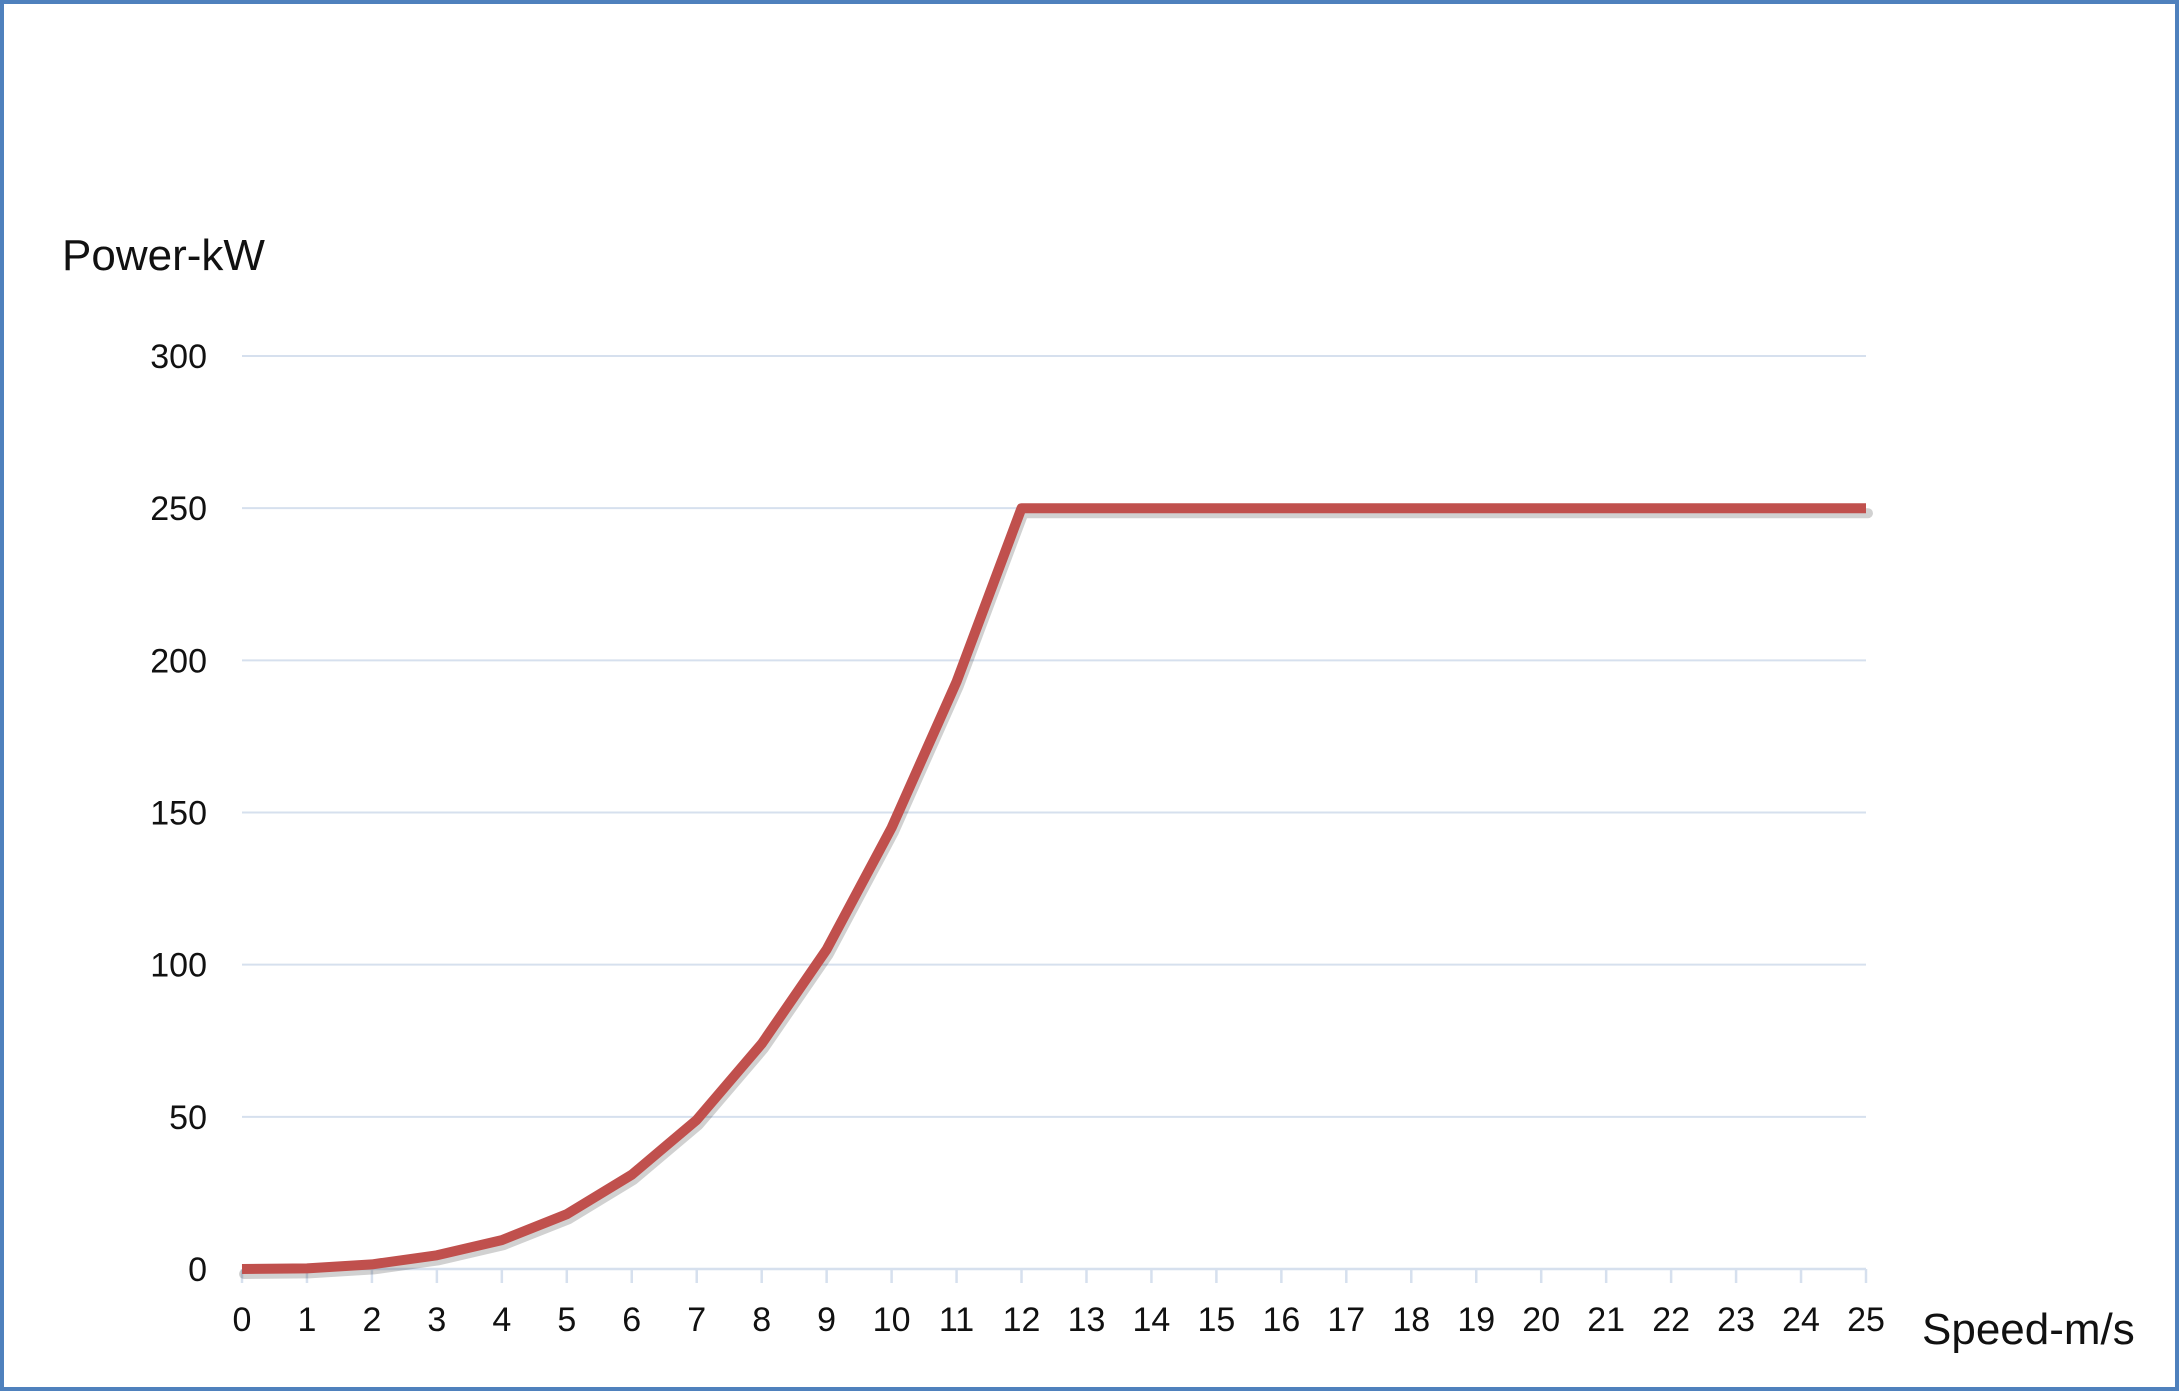 Image resolution: width=2179 pixels, height=1391 pixels. Describe the element at coordinates (178, 509) in the screenshot. I see `y-tick-label: 250` at that location.